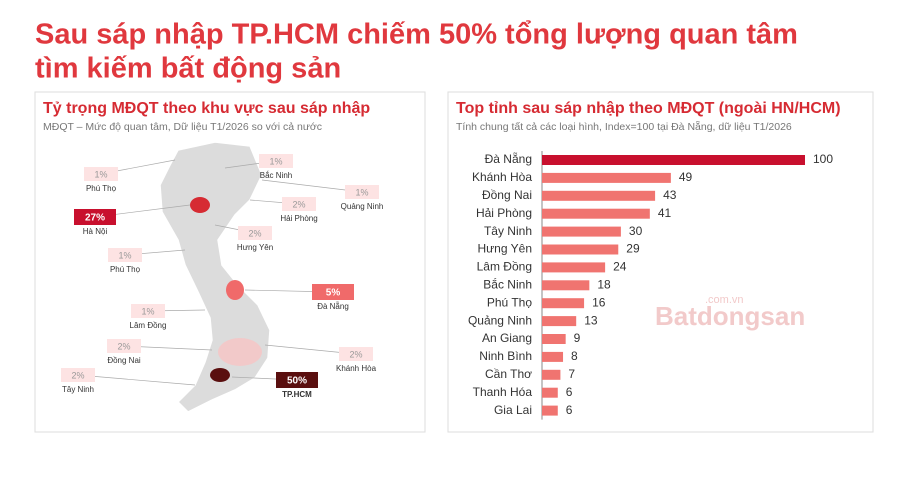 This screenshot has width=922, height=478. Describe the element at coordinates (503, 392) in the screenshot. I see `category-label: Thanh Hóa` at that location.